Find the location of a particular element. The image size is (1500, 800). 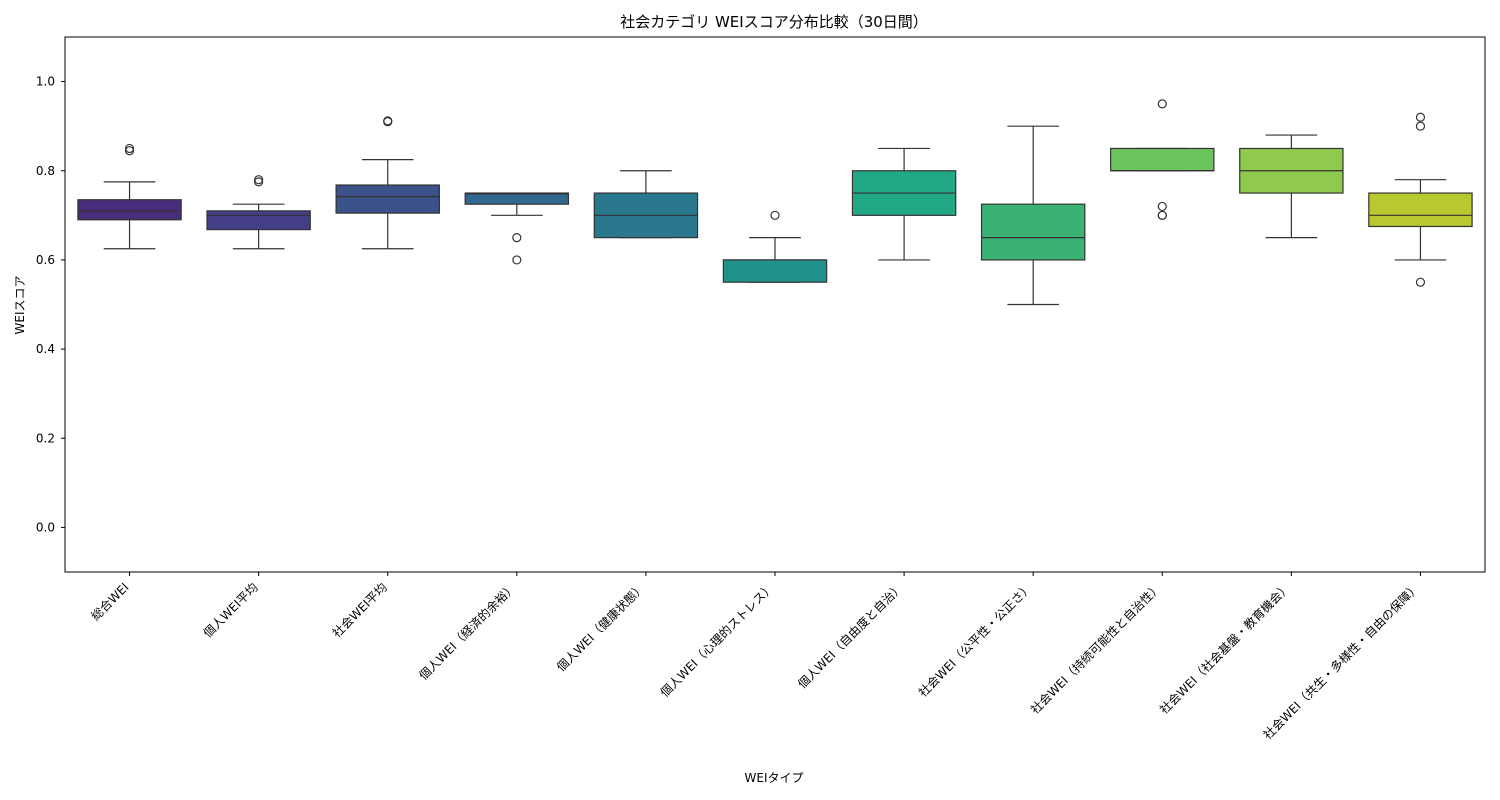

y-tick-label: 0.8 is located at coordinates (45, 171).